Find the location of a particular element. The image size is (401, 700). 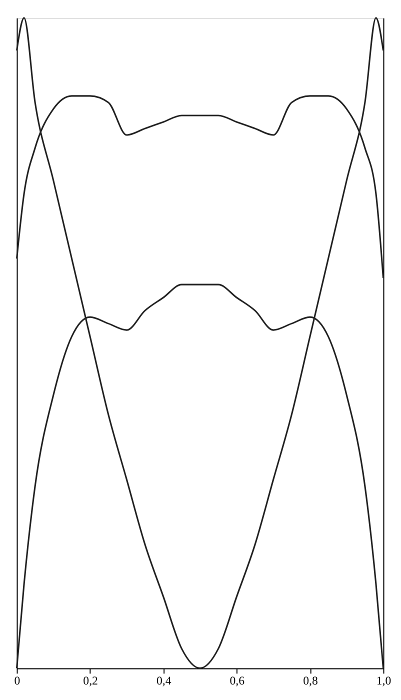

x-tick-label: 0,8 is located at coordinates (310, 680).